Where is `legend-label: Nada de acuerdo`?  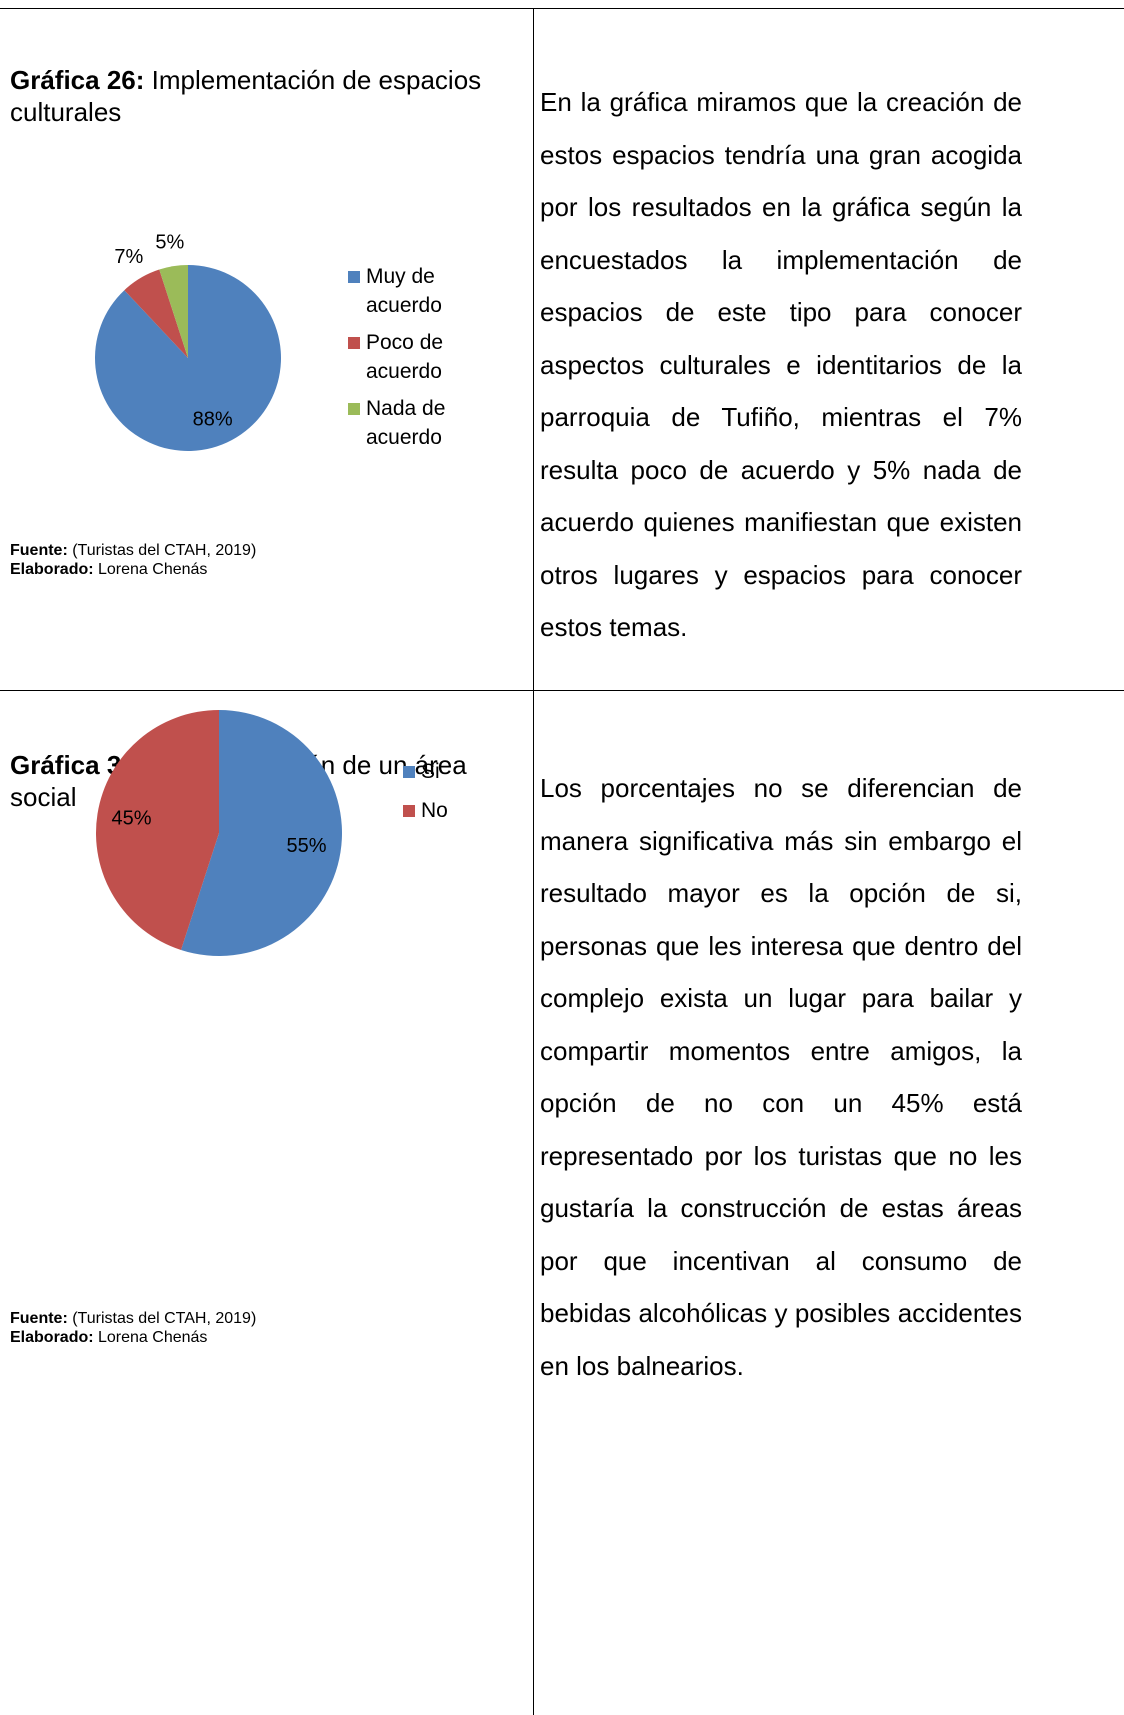
legend-label: Nada de acuerdo is located at coordinates (406, 423).